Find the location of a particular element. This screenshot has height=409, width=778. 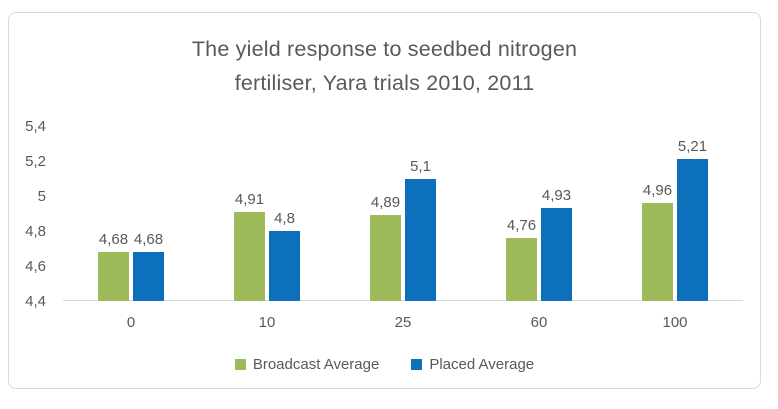

legend-item-broadcast-average: Broadcast Average is located at coordinates (307, 364).